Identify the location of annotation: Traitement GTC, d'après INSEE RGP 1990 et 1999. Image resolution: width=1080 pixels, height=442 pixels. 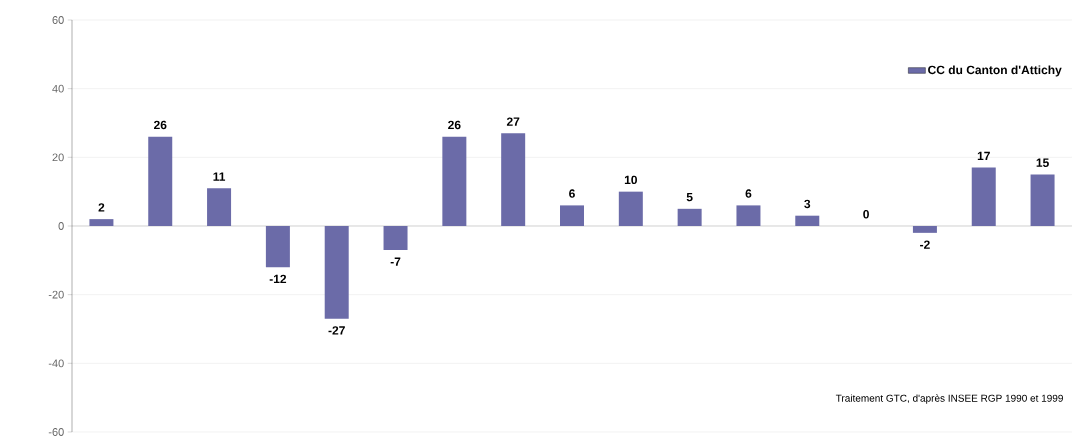
(949, 399).